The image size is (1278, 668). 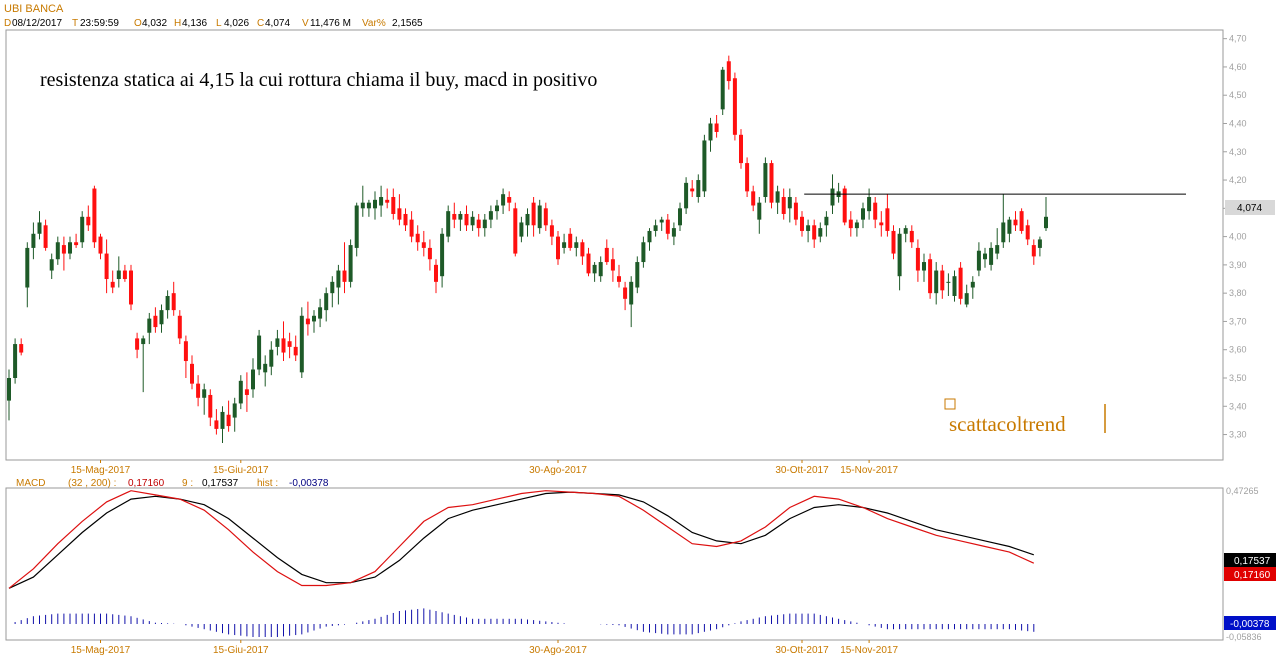 What do you see at coordinates (219, 23) in the screenshot?
I see `low-label: L` at bounding box center [219, 23].